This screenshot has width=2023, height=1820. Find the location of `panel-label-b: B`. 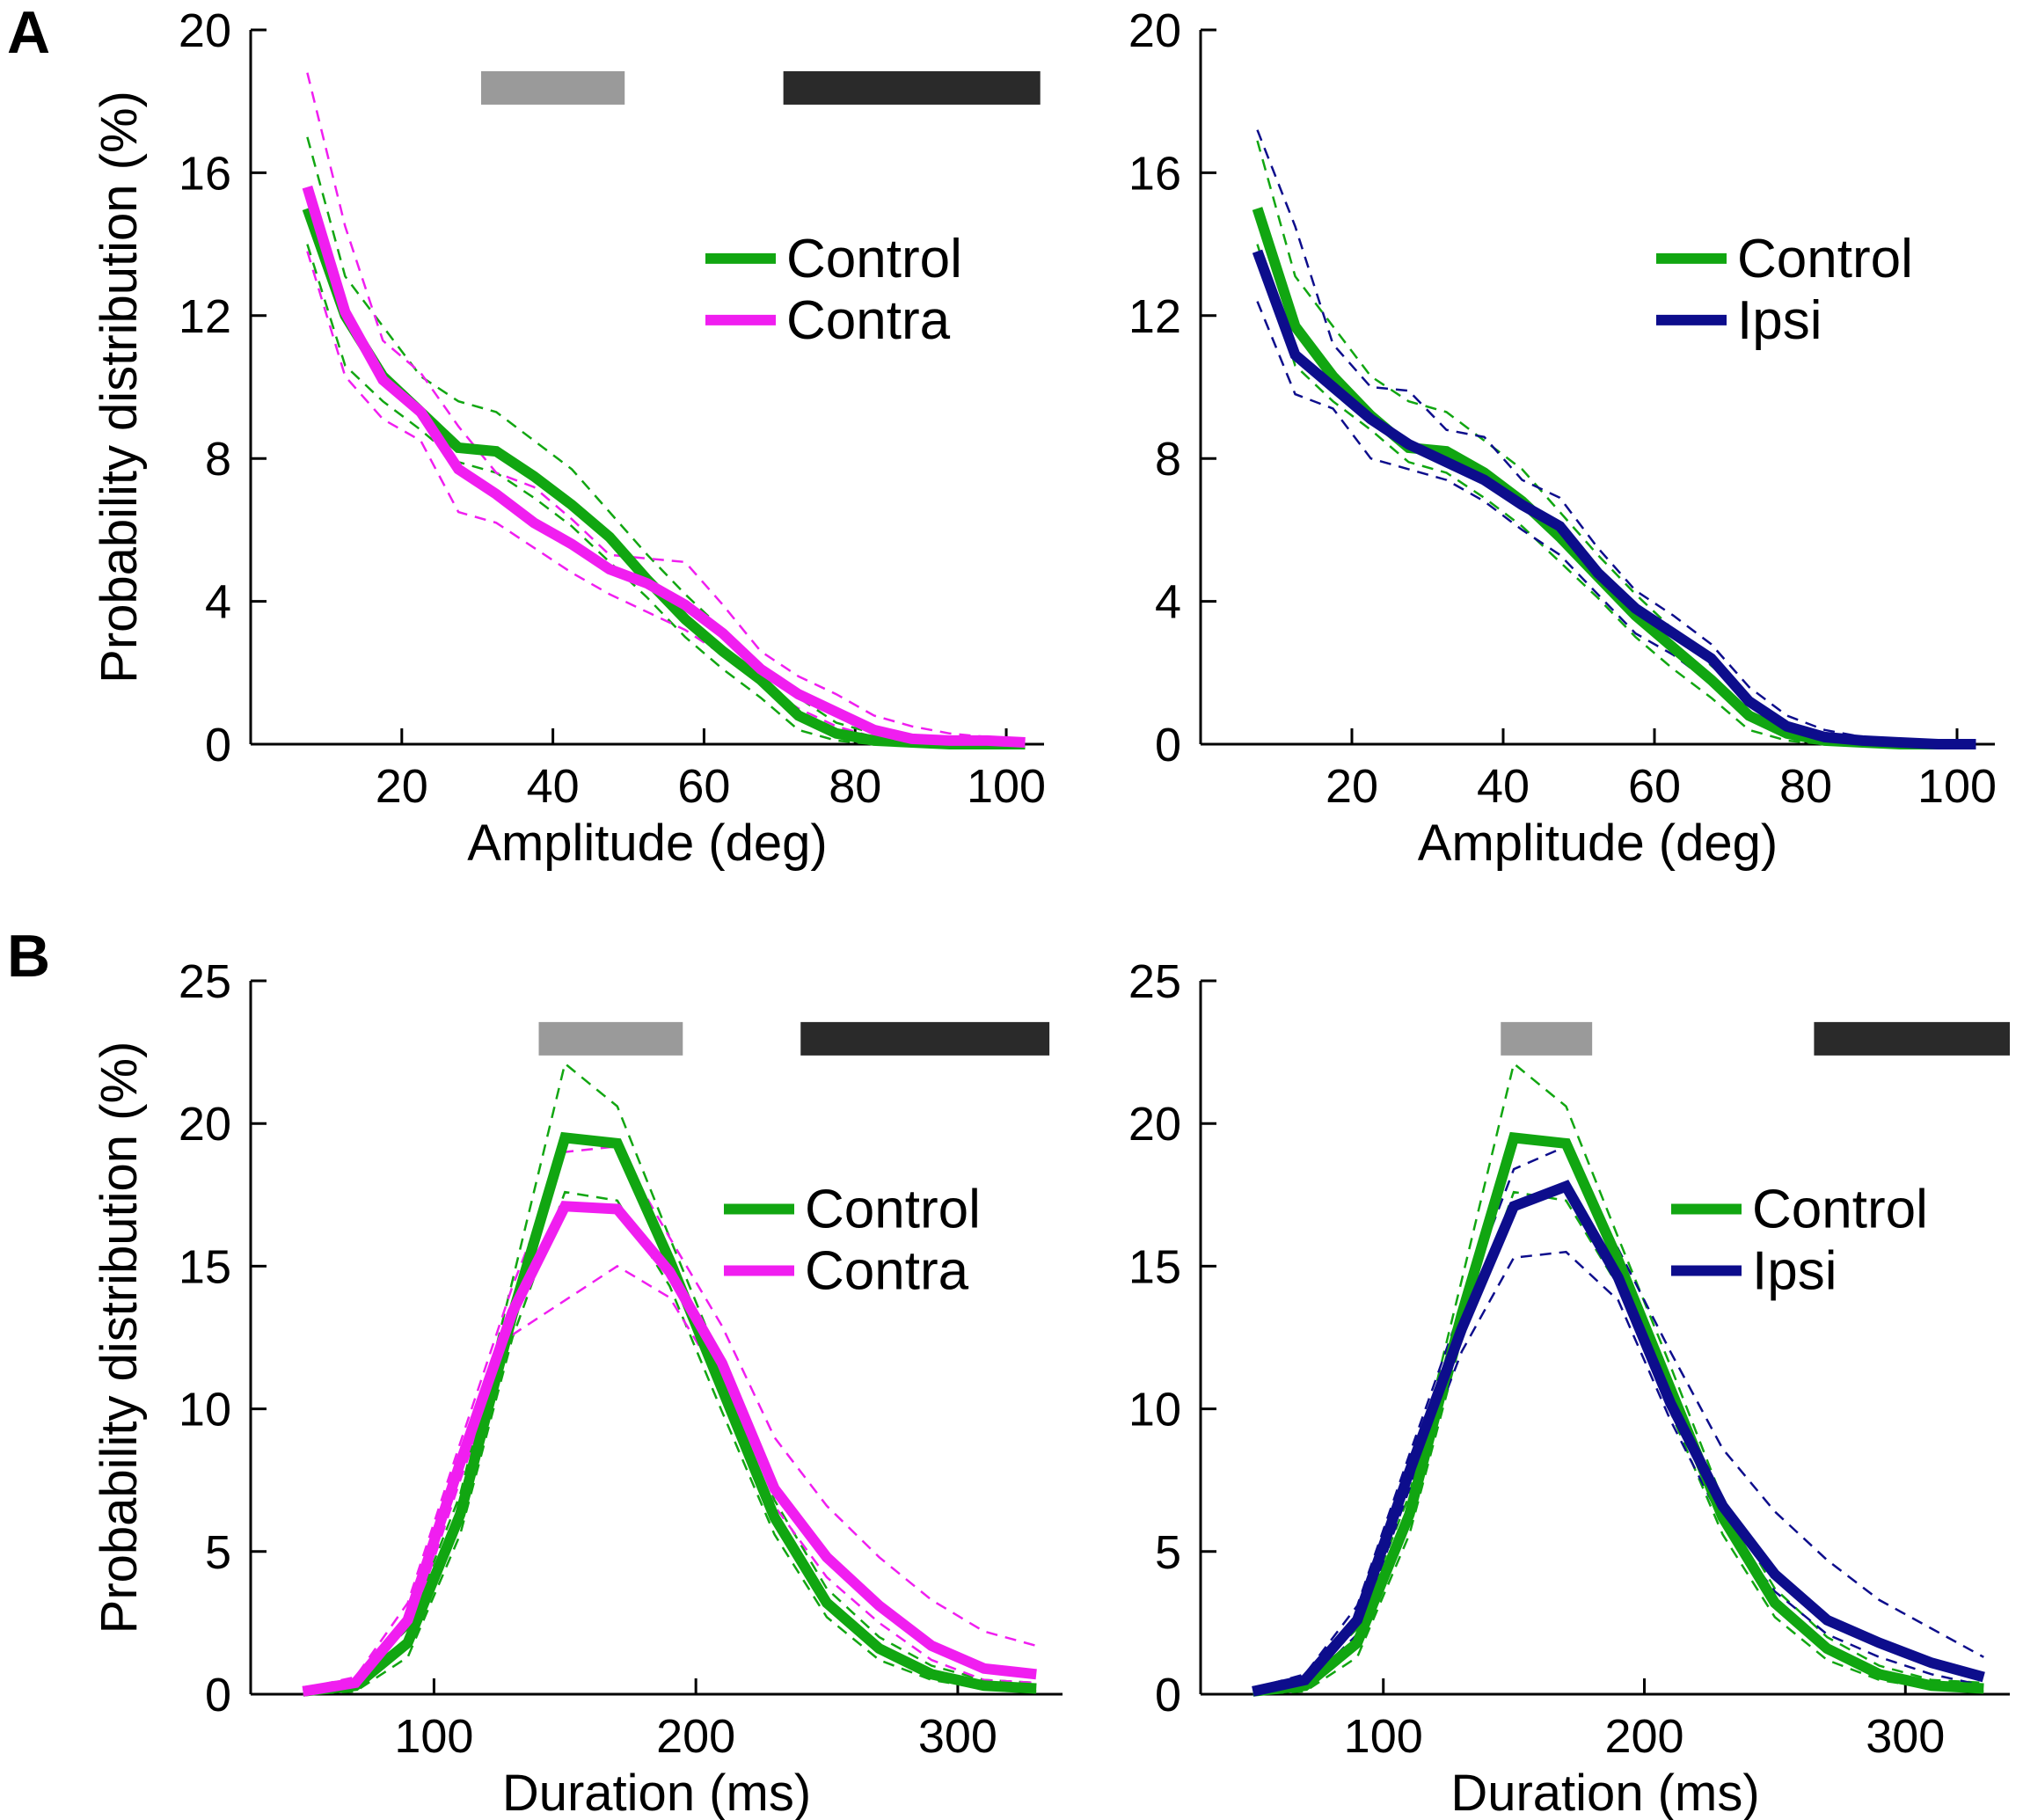

panel-label-b: B is located at coordinates (28, 956).